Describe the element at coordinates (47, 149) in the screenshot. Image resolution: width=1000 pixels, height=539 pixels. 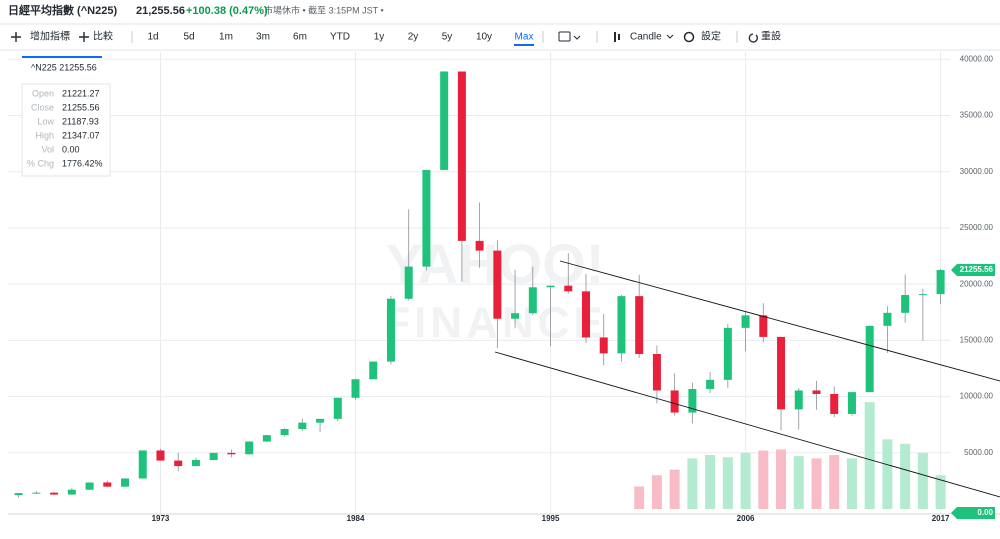
I see `tooltip-label: Vol` at that location.